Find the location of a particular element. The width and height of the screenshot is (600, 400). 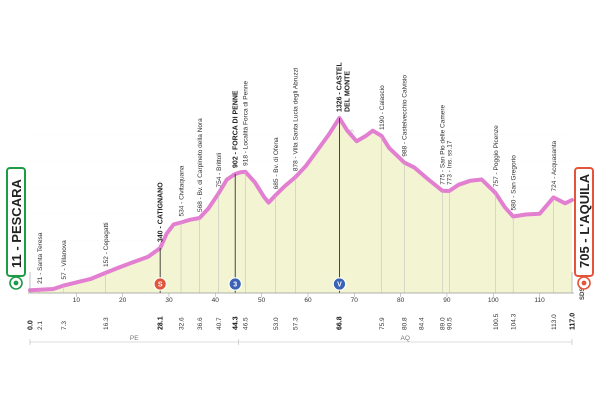

finish-box-label: 705 - L'AQUILA is located at coordinates (584, 220).